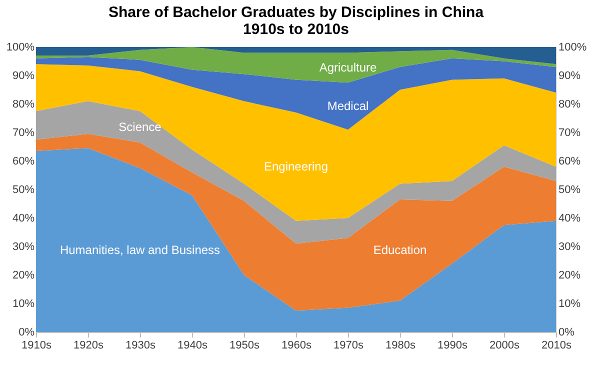 The height and width of the screenshot is (381, 612). I want to click on series-label: Agriculture, so click(348, 67).